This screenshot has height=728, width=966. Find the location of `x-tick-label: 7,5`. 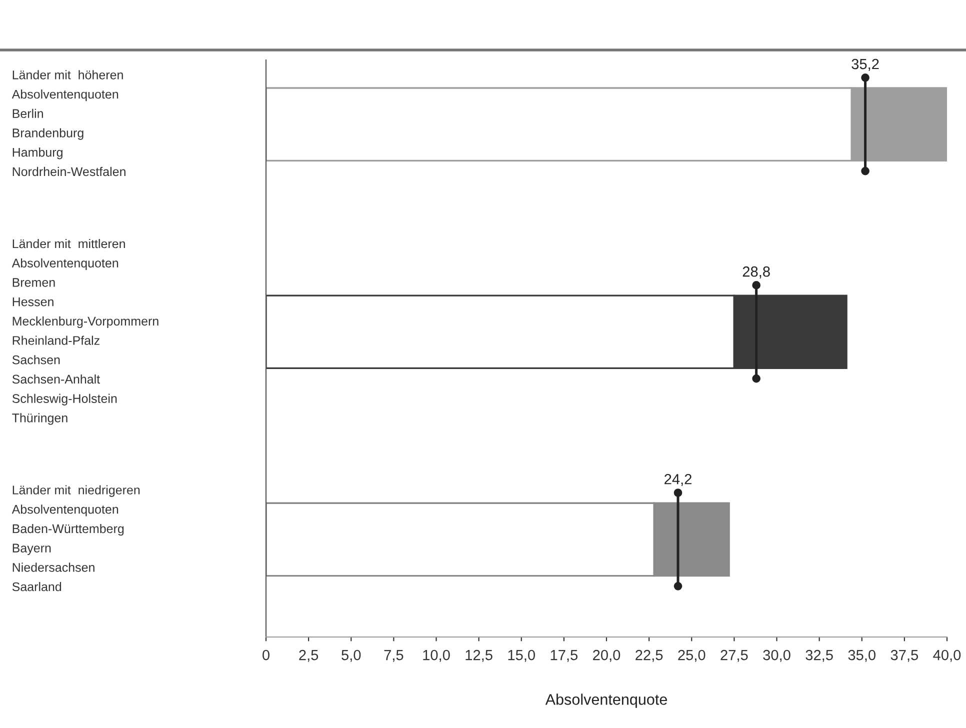

x-tick-label: 7,5 is located at coordinates (394, 656).